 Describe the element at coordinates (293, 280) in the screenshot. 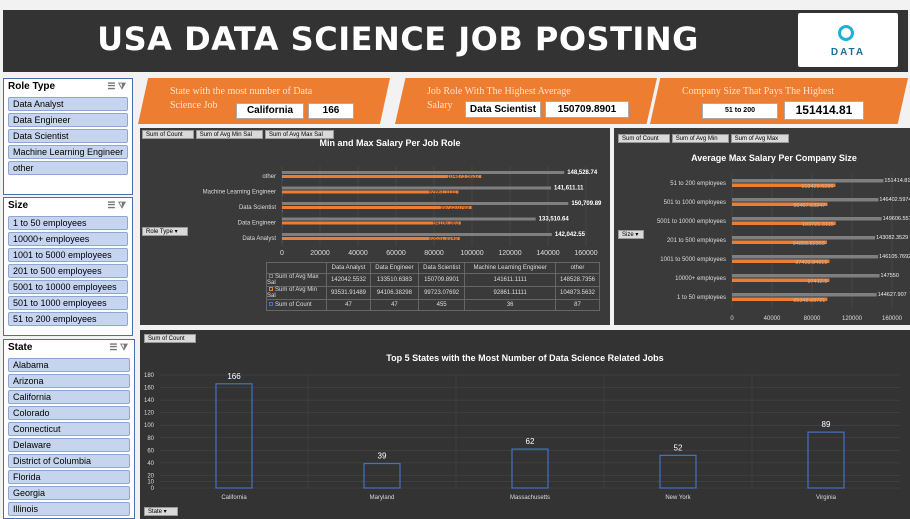

I see `legend-label: Sum of Avg Max Sal` at that location.